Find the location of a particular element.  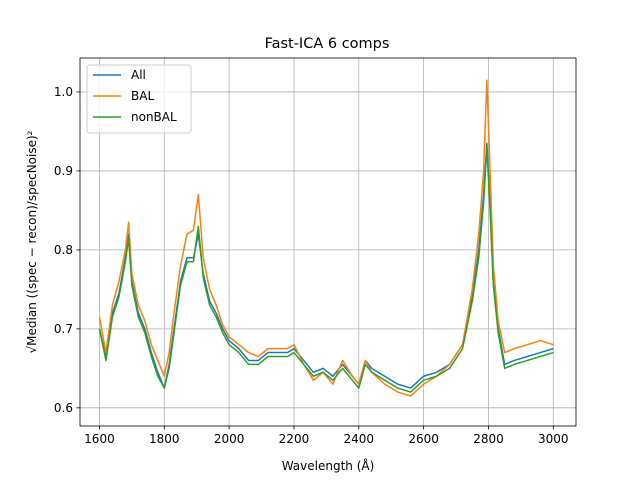

x-tick-label: 2400 is located at coordinates (359, 439).